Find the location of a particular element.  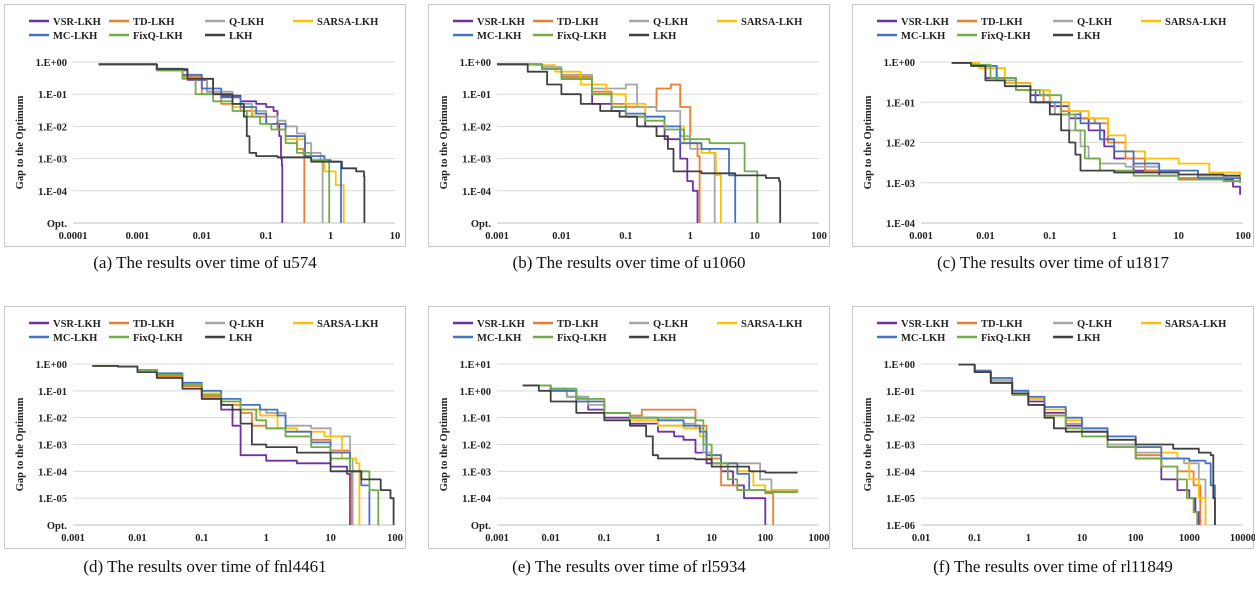

y-tick-label: 1.E-06 is located at coordinates (900, 526).